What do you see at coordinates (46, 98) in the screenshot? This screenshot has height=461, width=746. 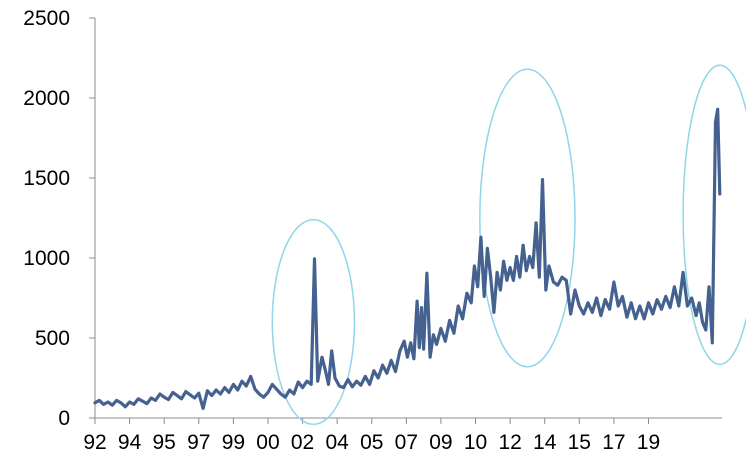 I see `y-tick-label: 2000` at bounding box center [46, 98].